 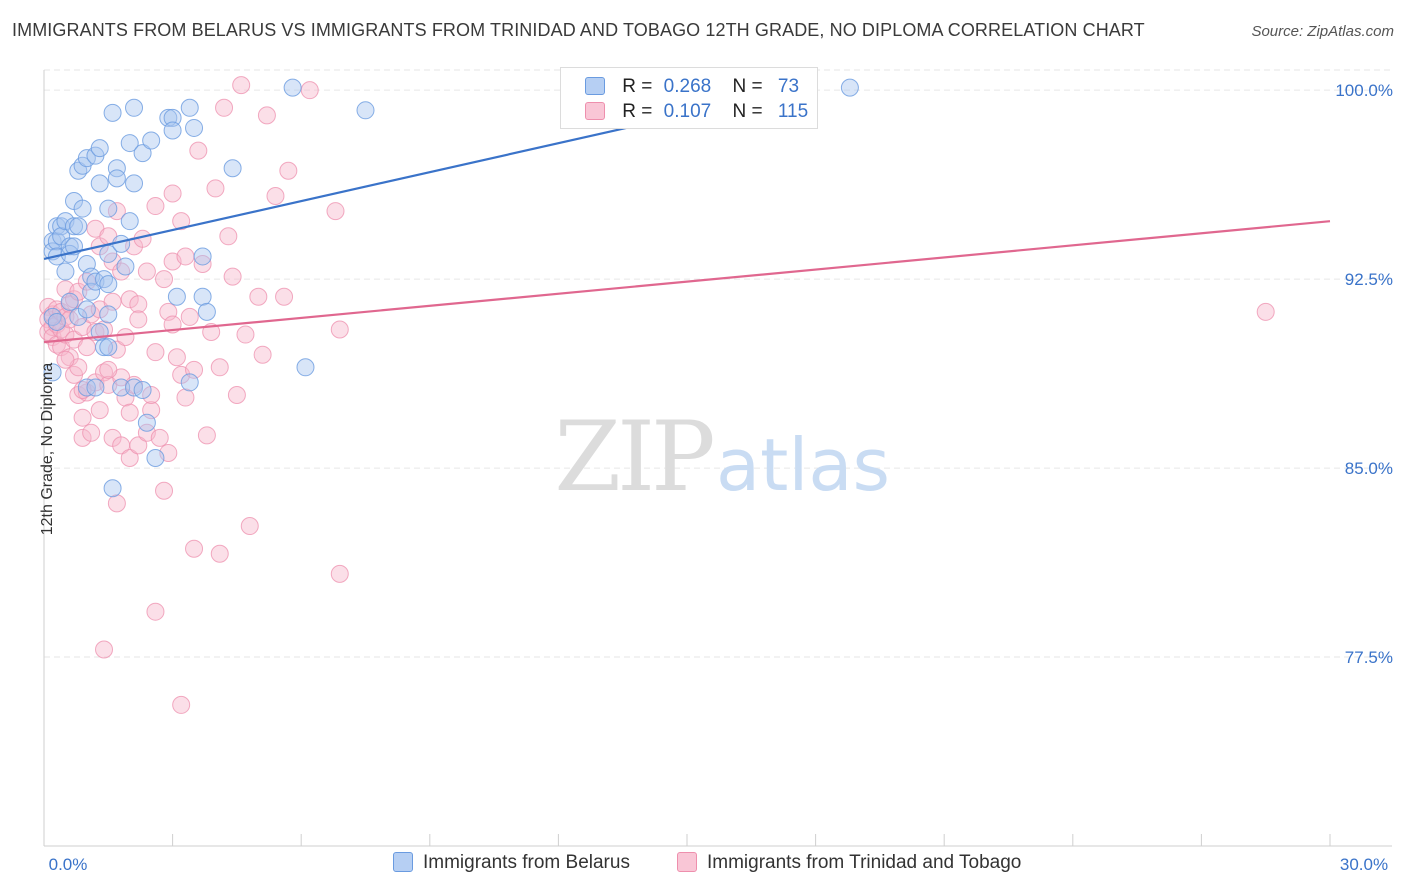 What do you see at coordinates (526, 862) in the screenshot?
I see `legend-label-belarus: Immigrants from Belarus` at bounding box center [526, 862].